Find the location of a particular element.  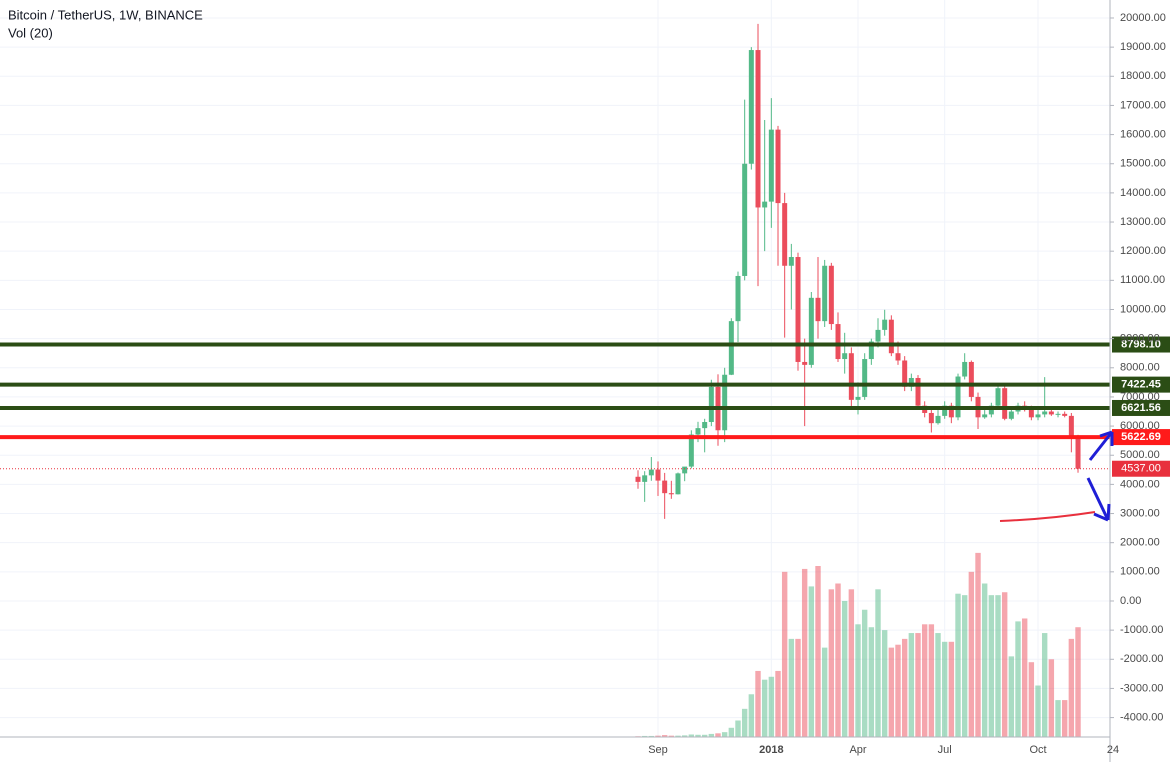

y-tick-label: 0.00 is located at coordinates (1130, 601).